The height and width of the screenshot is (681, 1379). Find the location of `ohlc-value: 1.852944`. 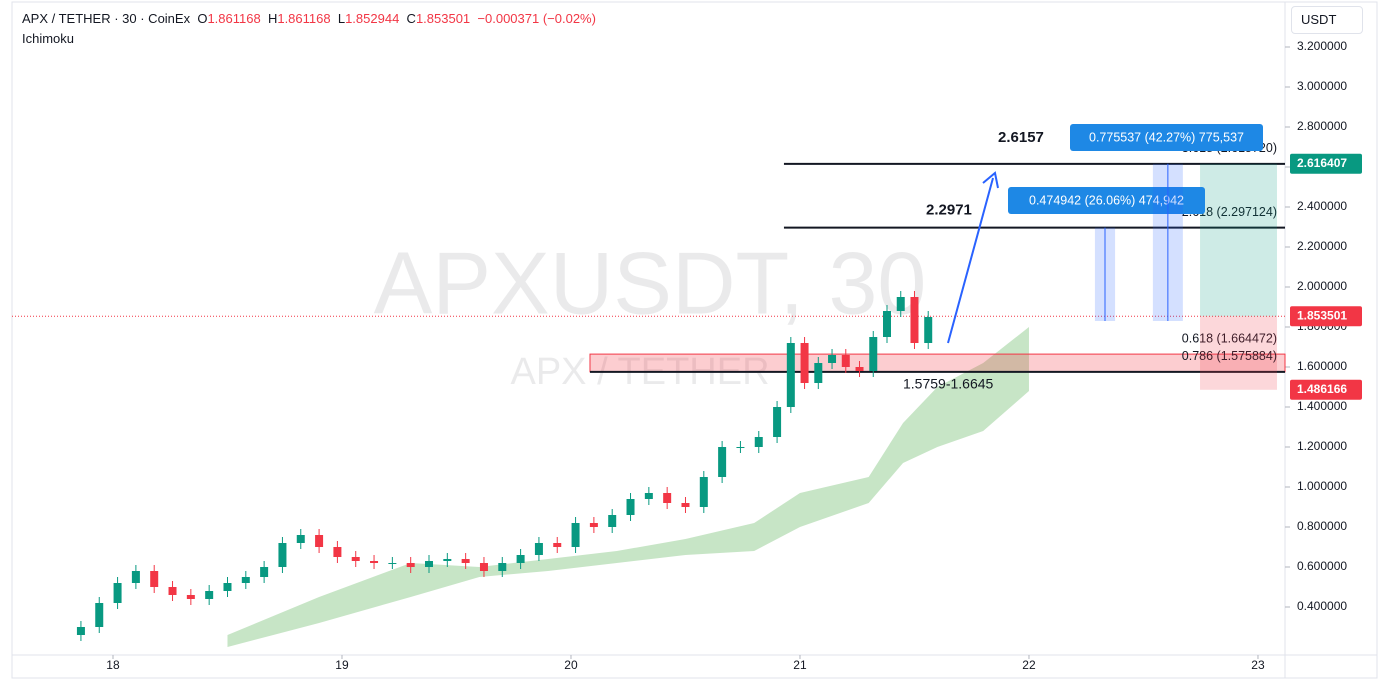

ohlc-value: 1.852944 is located at coordinates (372, 18).